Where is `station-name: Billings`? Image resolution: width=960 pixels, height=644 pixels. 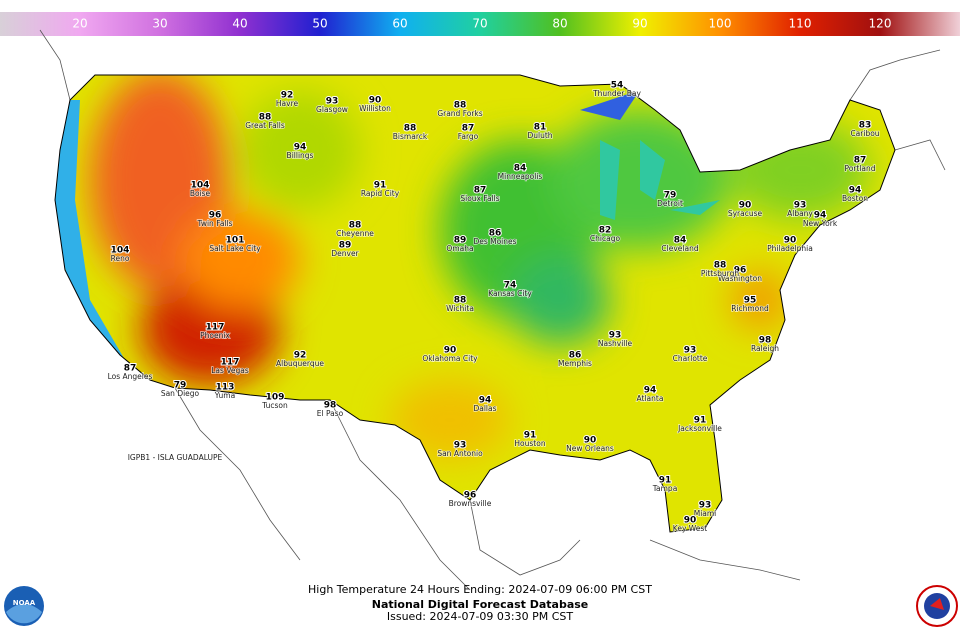 station-name: Billings is located at coordinates (300, 155).